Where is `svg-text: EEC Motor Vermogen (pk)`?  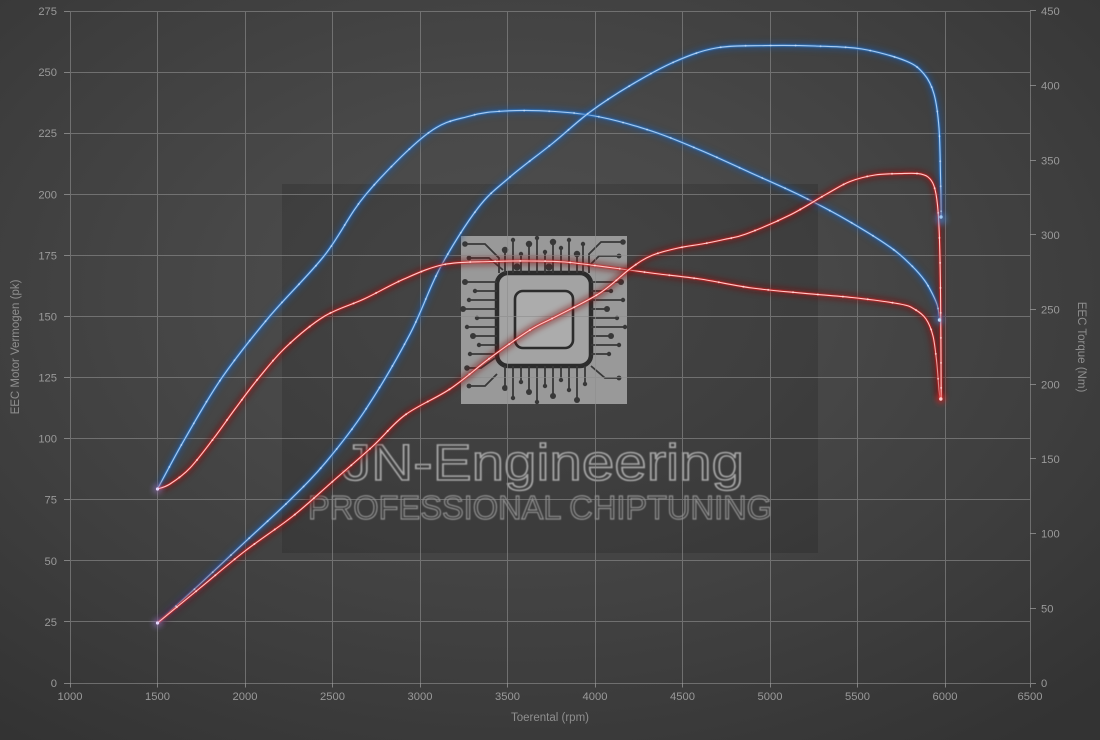
svg-text: EEC Motor Vermogen (pk) is located at coordinates (16, 346).